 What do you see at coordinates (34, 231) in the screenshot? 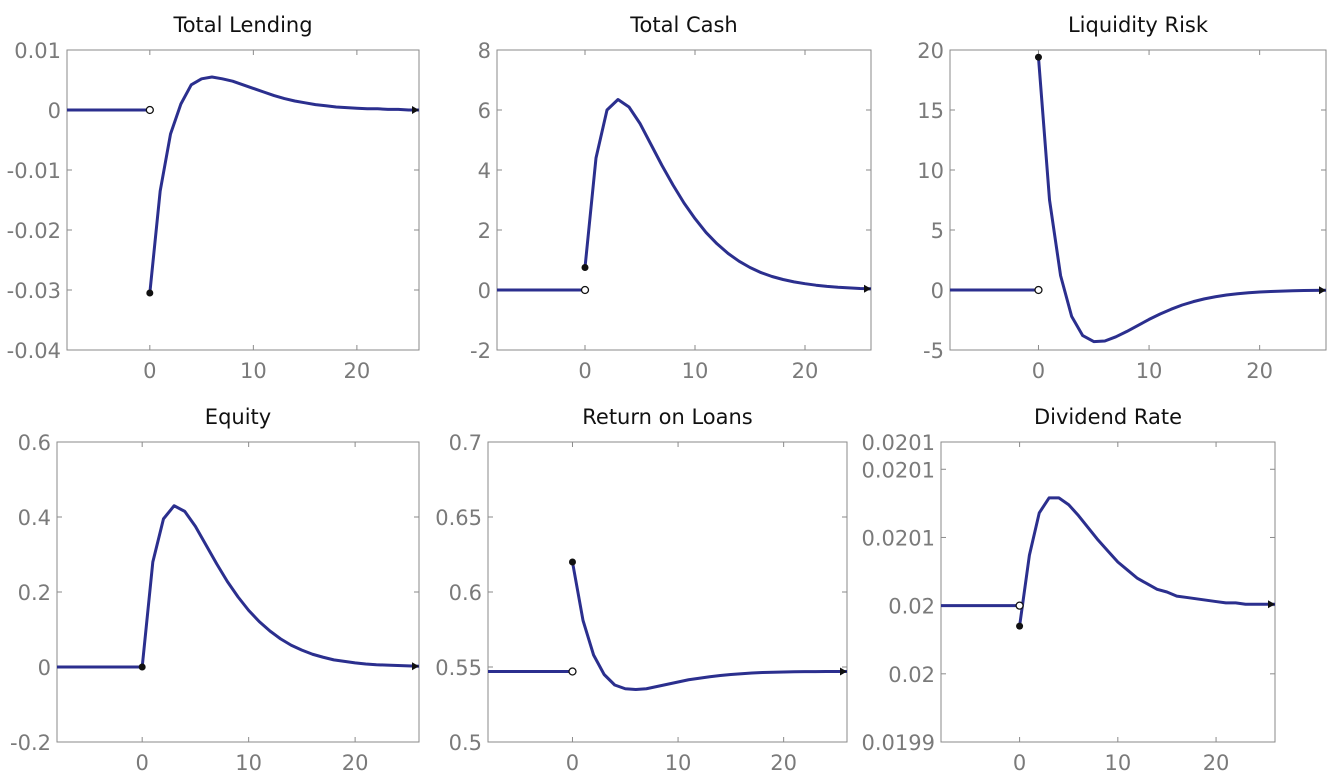
I see `y-tick-label: -0.02` at bounding box center [34, 231].